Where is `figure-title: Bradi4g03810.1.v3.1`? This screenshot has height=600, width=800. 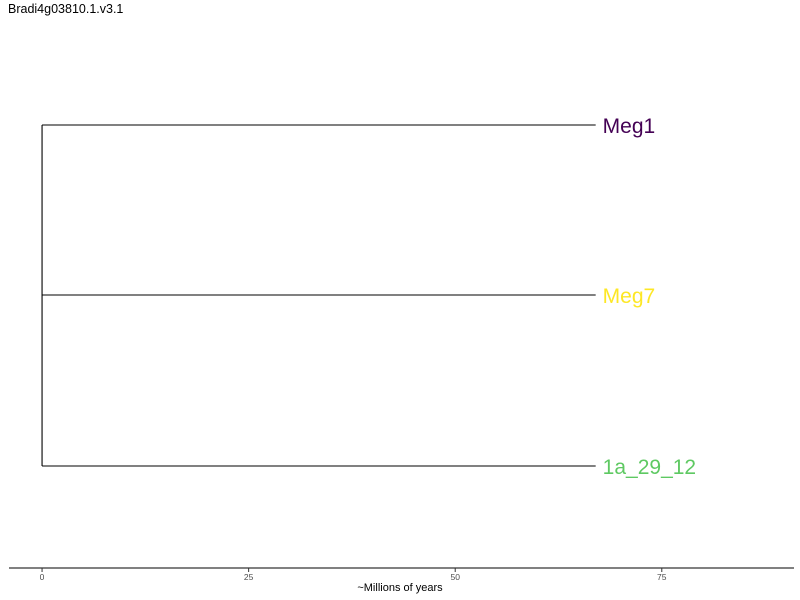
figure-title: Bradi4g03810.1.v3.1 is located at coordinates (66, 9).